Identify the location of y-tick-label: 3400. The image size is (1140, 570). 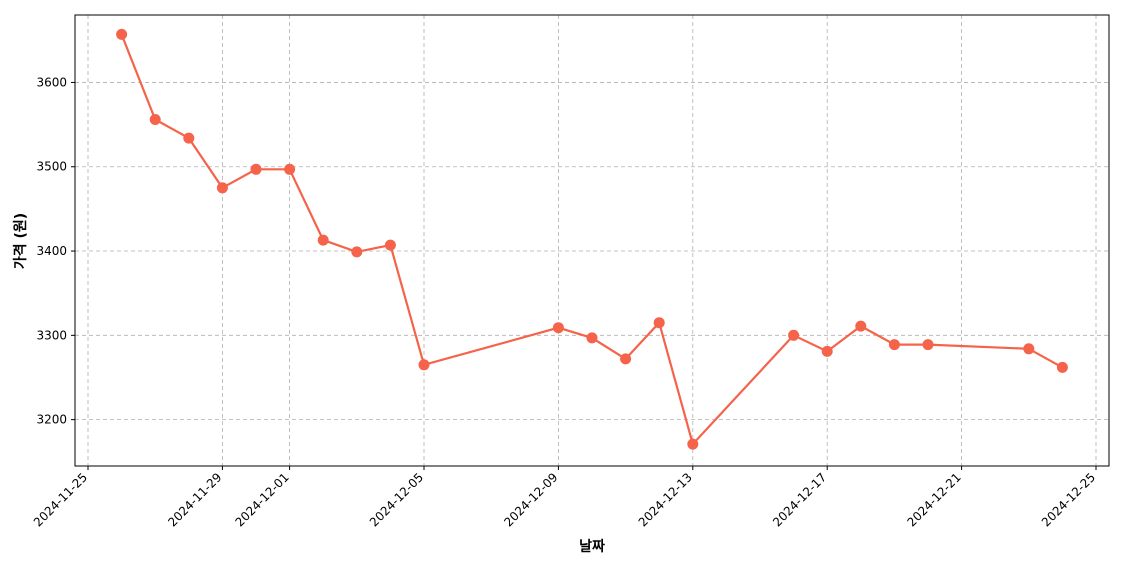
(51, 251).